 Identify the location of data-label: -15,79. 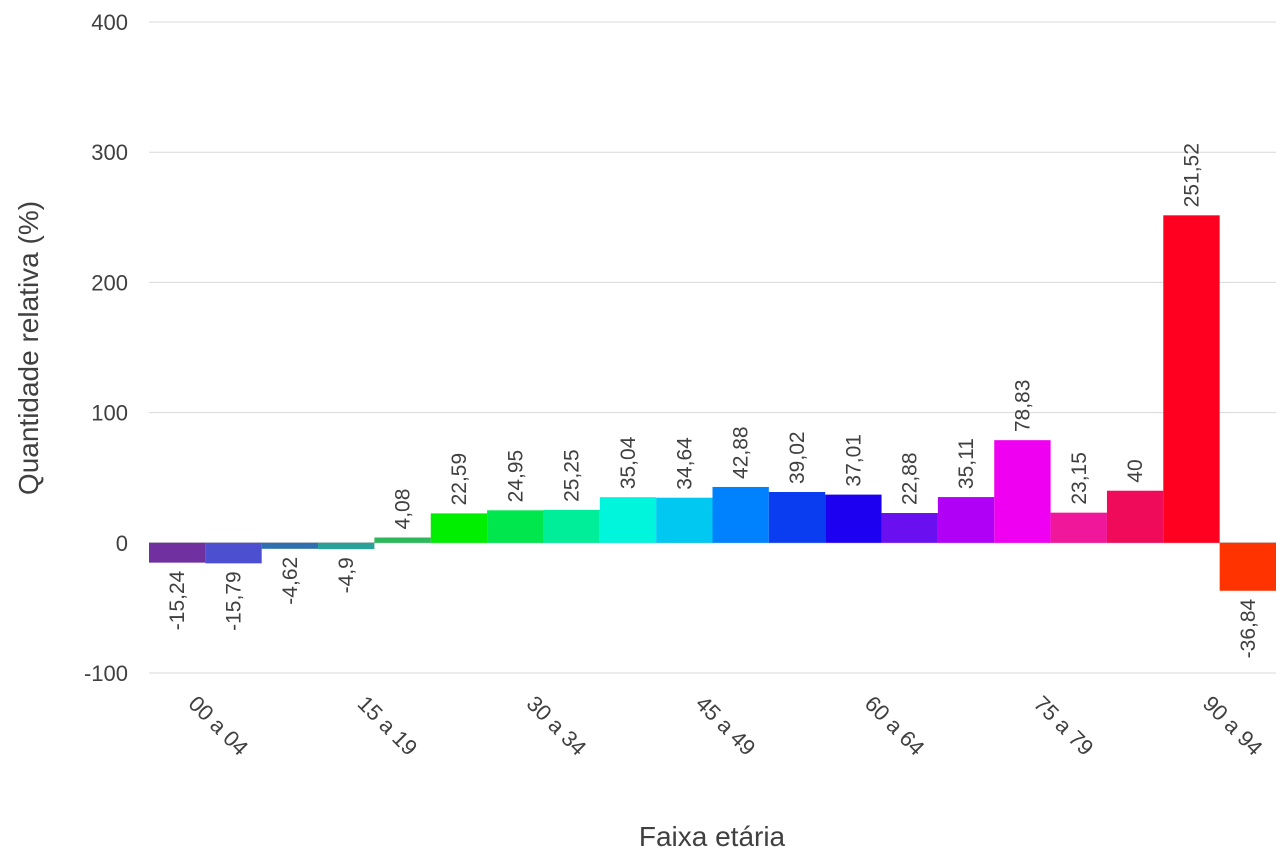
(234, 601).